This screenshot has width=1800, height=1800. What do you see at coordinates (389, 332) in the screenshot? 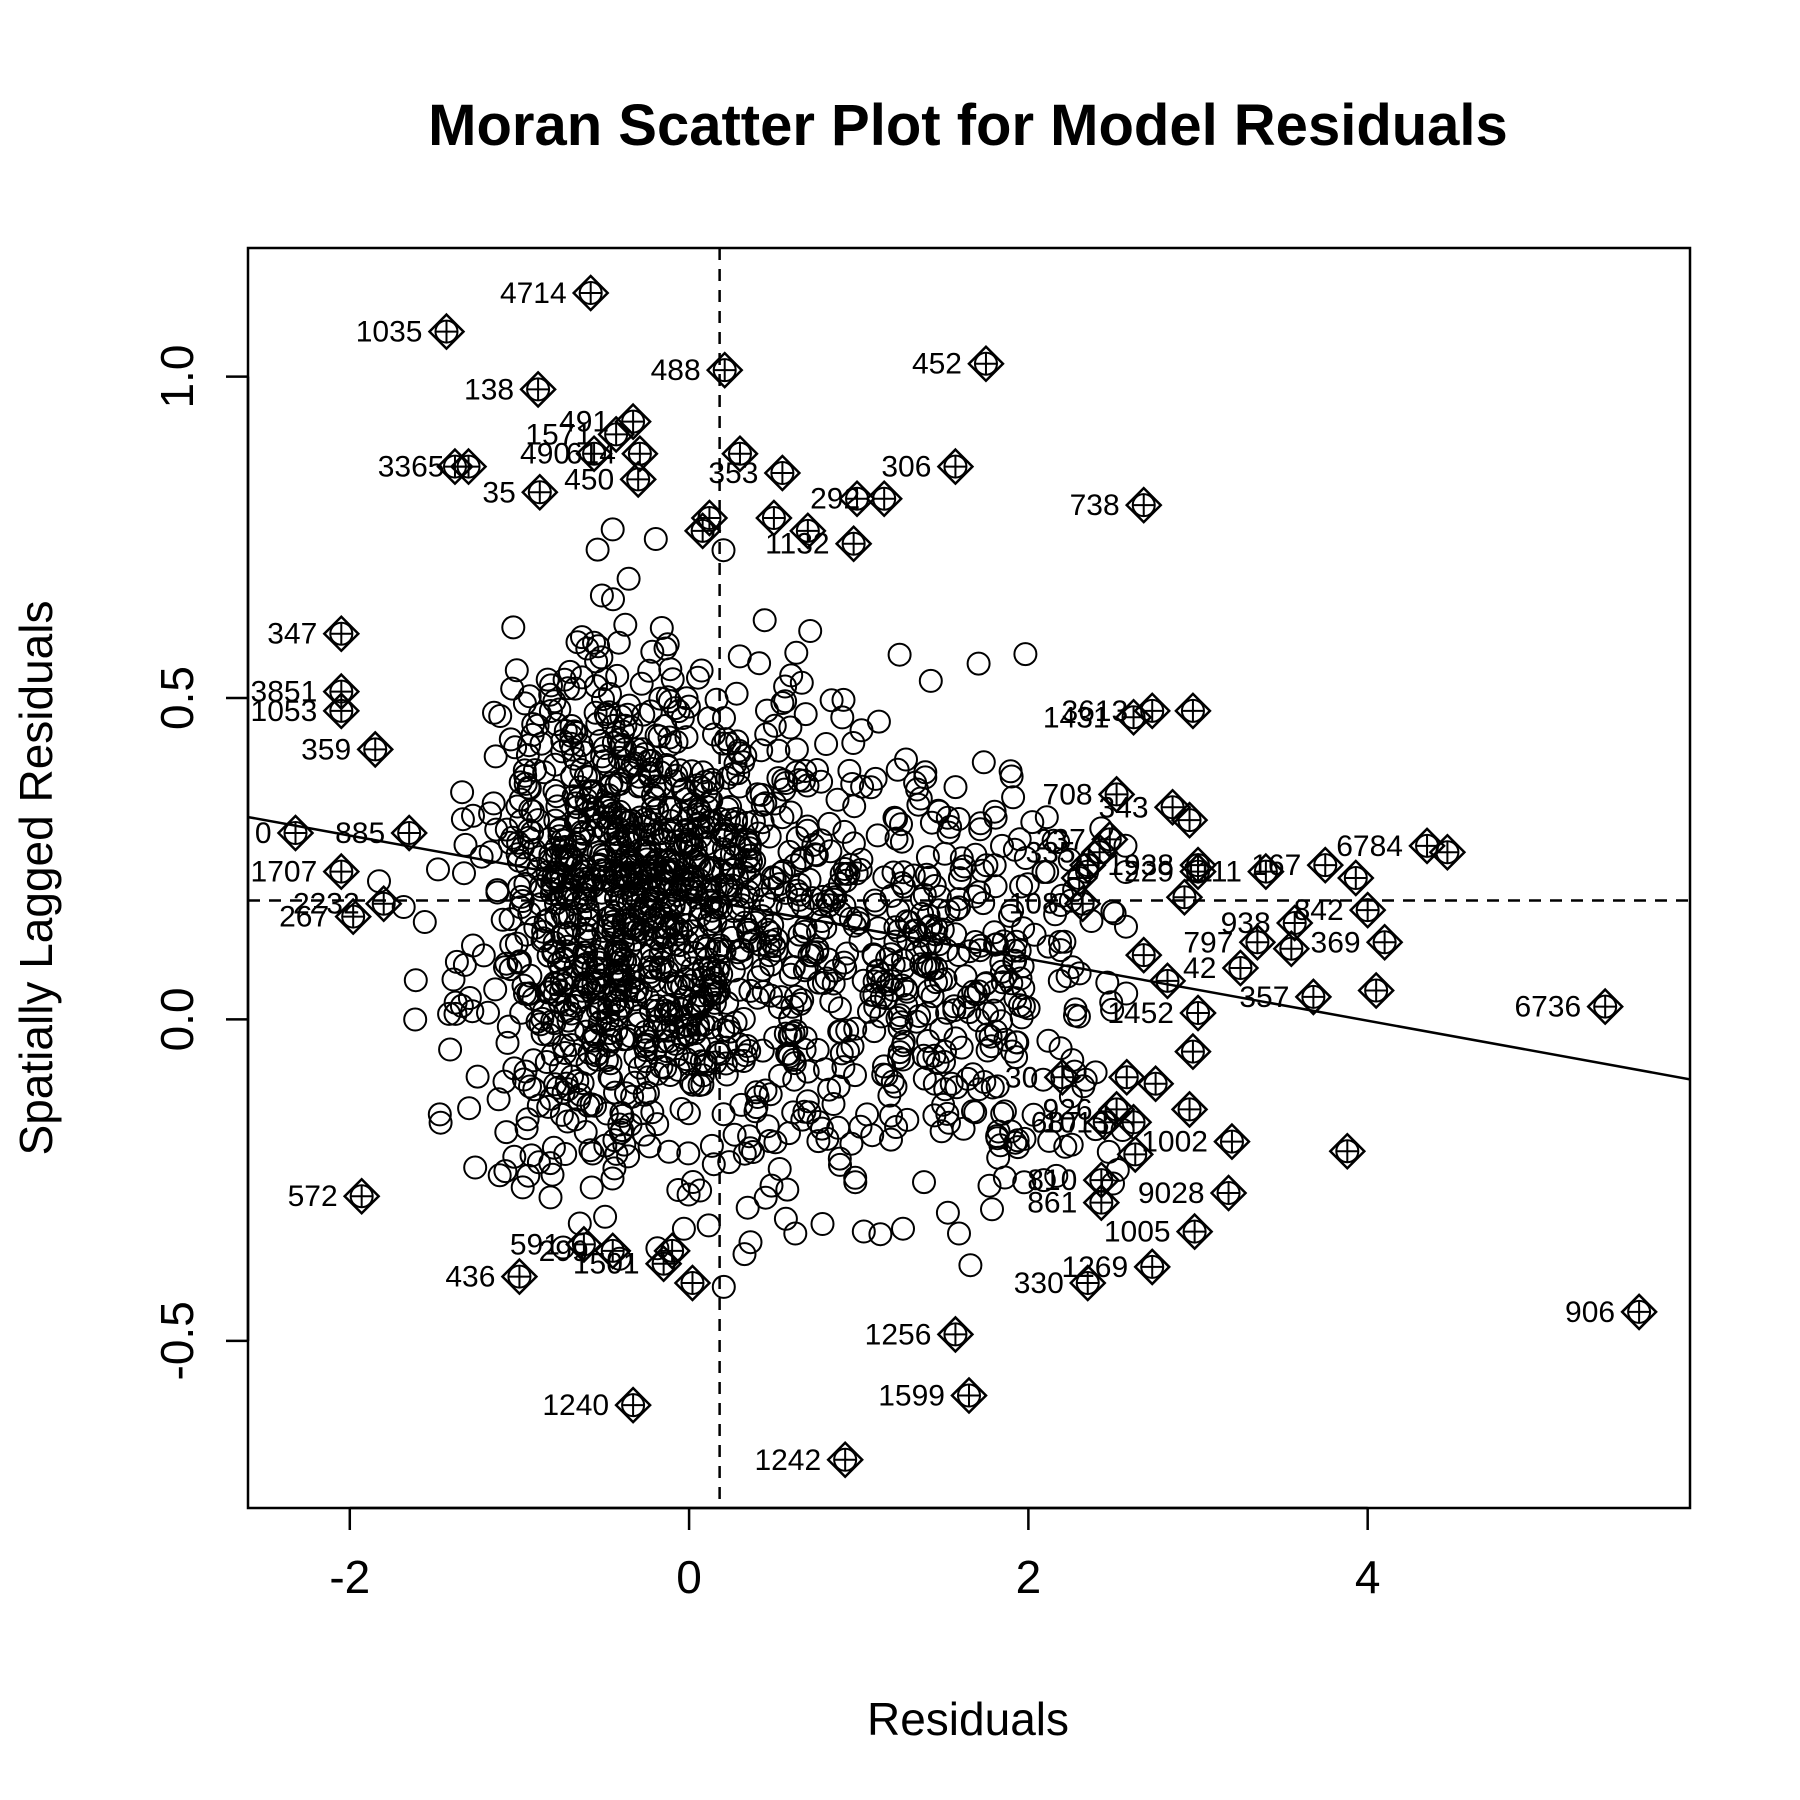
I see `point-label: 1035` at bounding box center [389, 332].